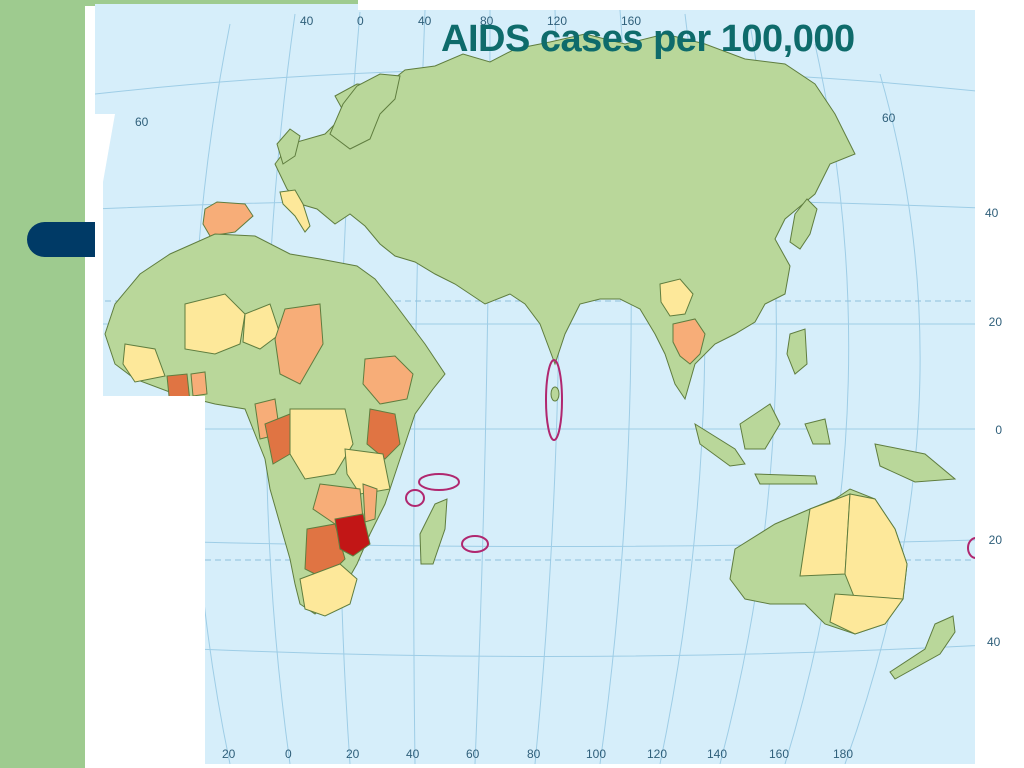 The width and height of the screenshot is (1024, 768). I want to click on tick-bottom-8: 140, so click(717, 754).